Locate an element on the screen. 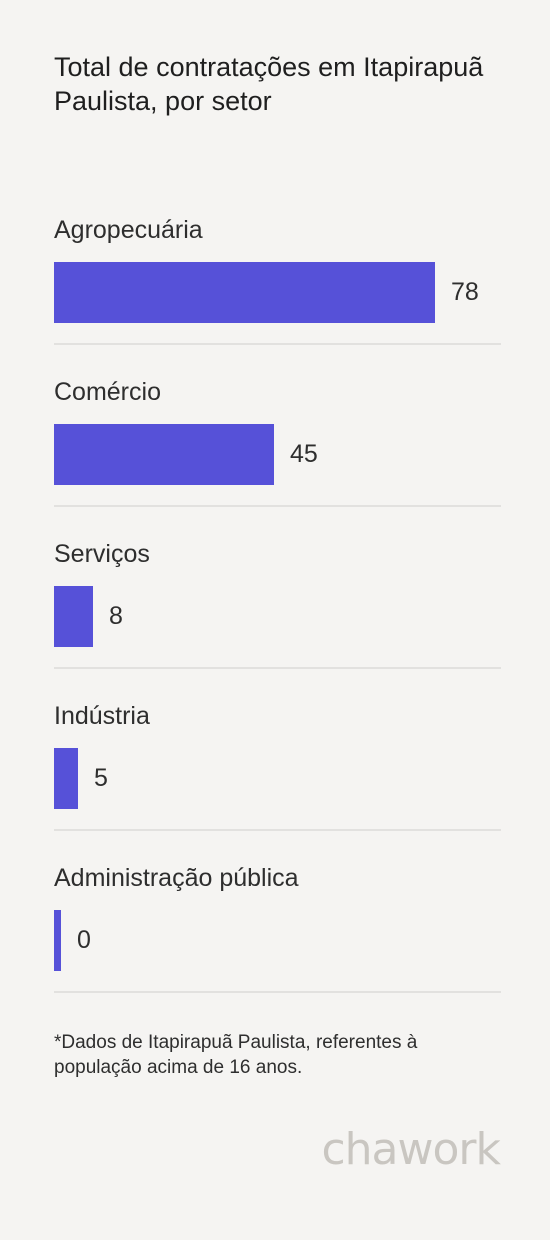  bar-row: Indústria 5 is located at coordinates (277, 782).